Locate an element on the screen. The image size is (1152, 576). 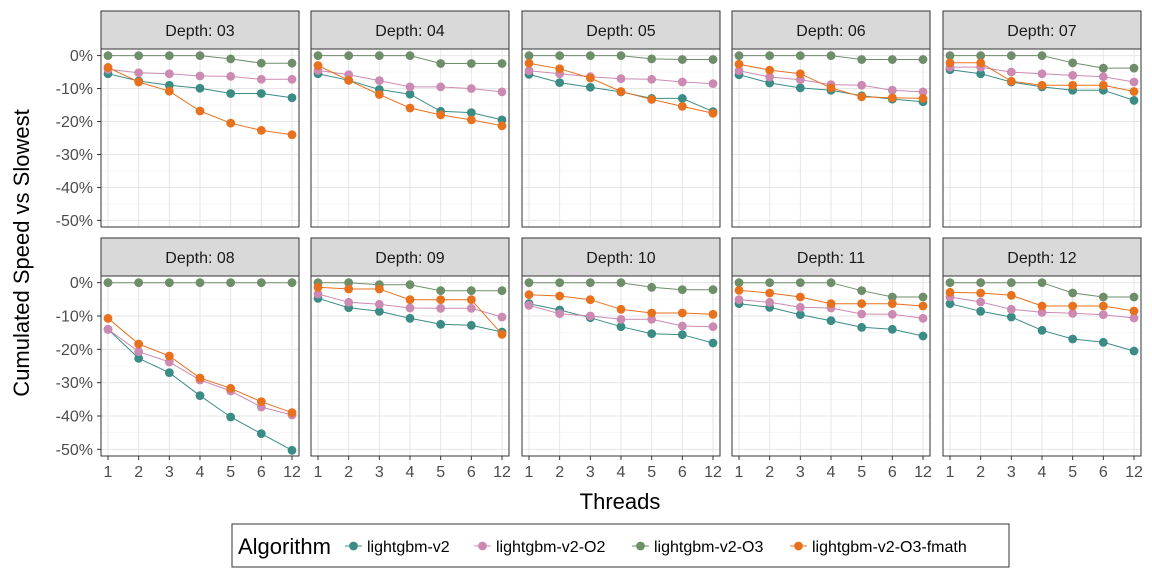
panel-title: Depth: 11 is located at coordinates (831, 258).